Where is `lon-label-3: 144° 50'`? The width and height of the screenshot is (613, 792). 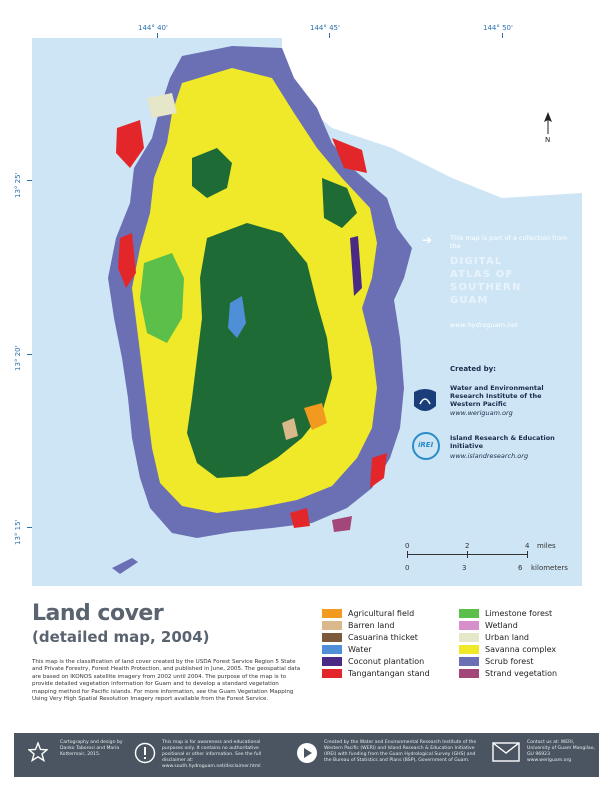
lon-label-3: 144° 50' is located at coordinates (498, 28).